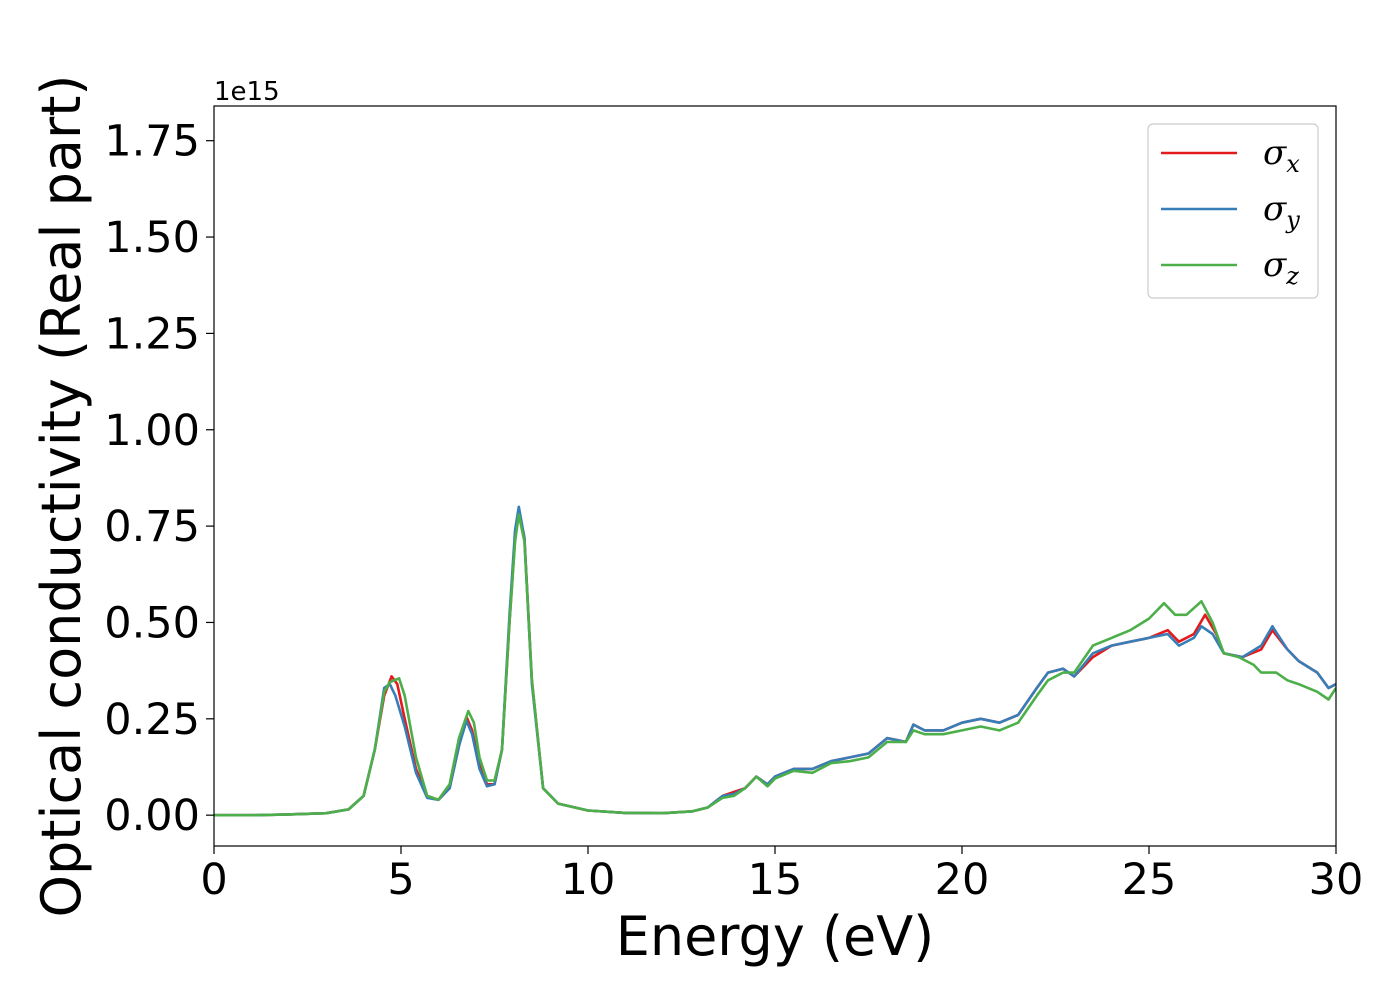 The height and width of the screenshot is (1000, 1400). What do you see at coordinates (152, 142) in the screenshot?
I see `y-tick-label: 1.75` at bounding box center [152, 142].